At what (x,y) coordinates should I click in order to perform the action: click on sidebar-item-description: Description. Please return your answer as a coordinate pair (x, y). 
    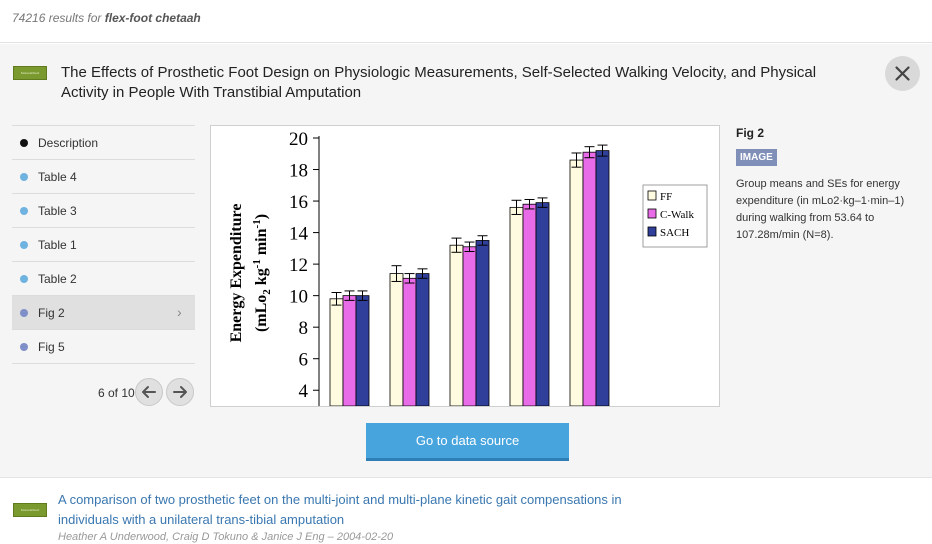
    Looking at the image, I should click on (103, 143).